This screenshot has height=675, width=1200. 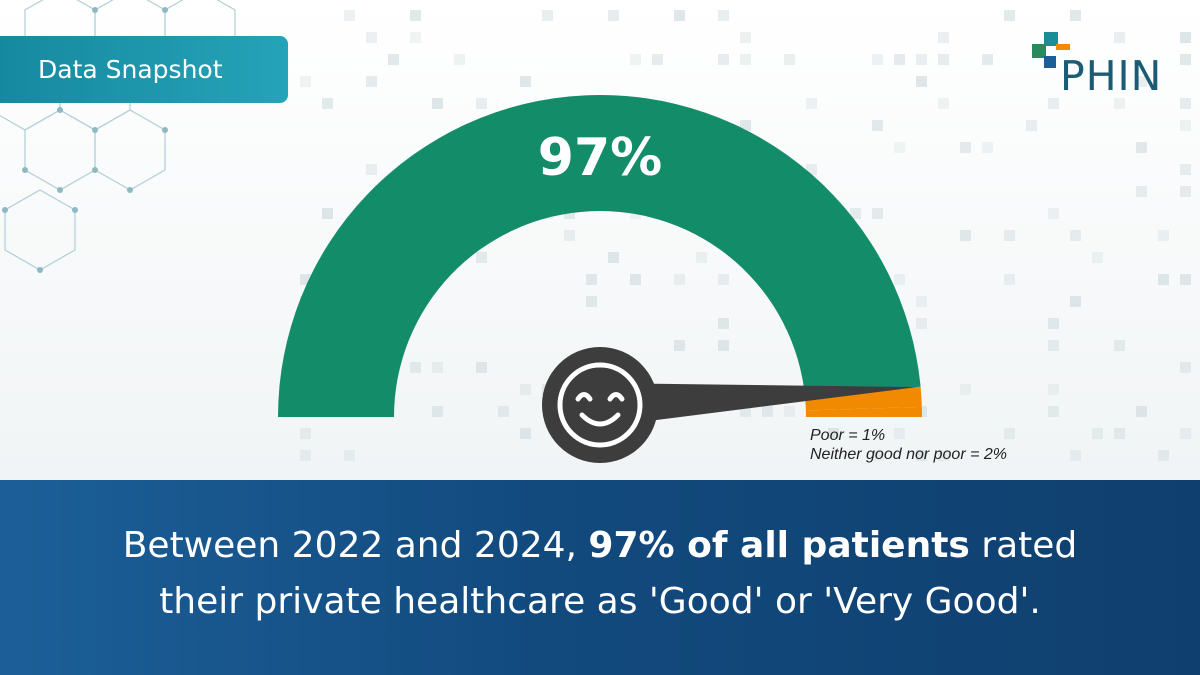 What do you see at coordinates (864, 411) in the screenshot?
I see `gauge-segment-poor` at bounding box center [864, 411].